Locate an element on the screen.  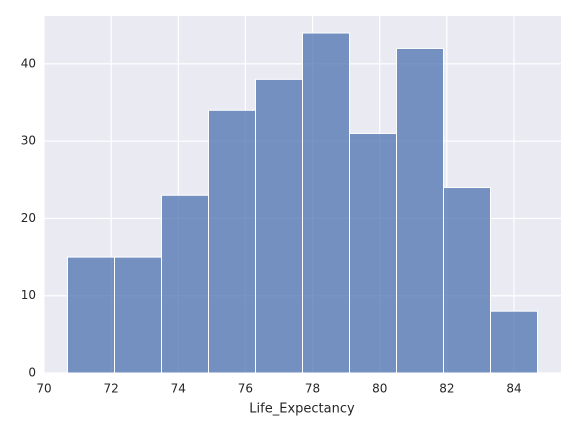
x-tick-label: 78 is located at coordinates (312, 389).